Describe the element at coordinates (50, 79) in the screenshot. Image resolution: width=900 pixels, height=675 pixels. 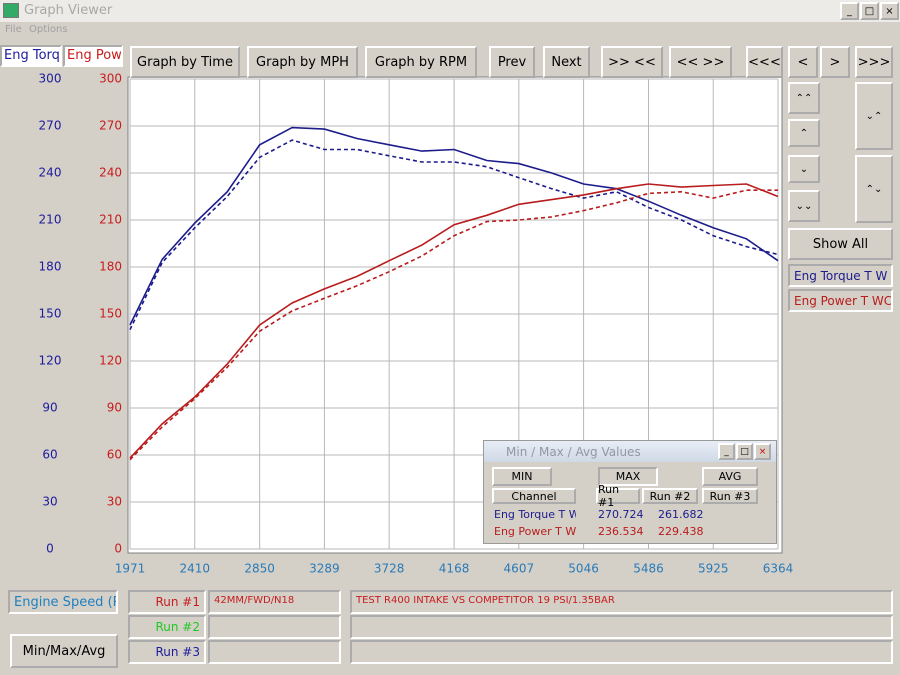
I see `y-tick-label: 300` at that location.